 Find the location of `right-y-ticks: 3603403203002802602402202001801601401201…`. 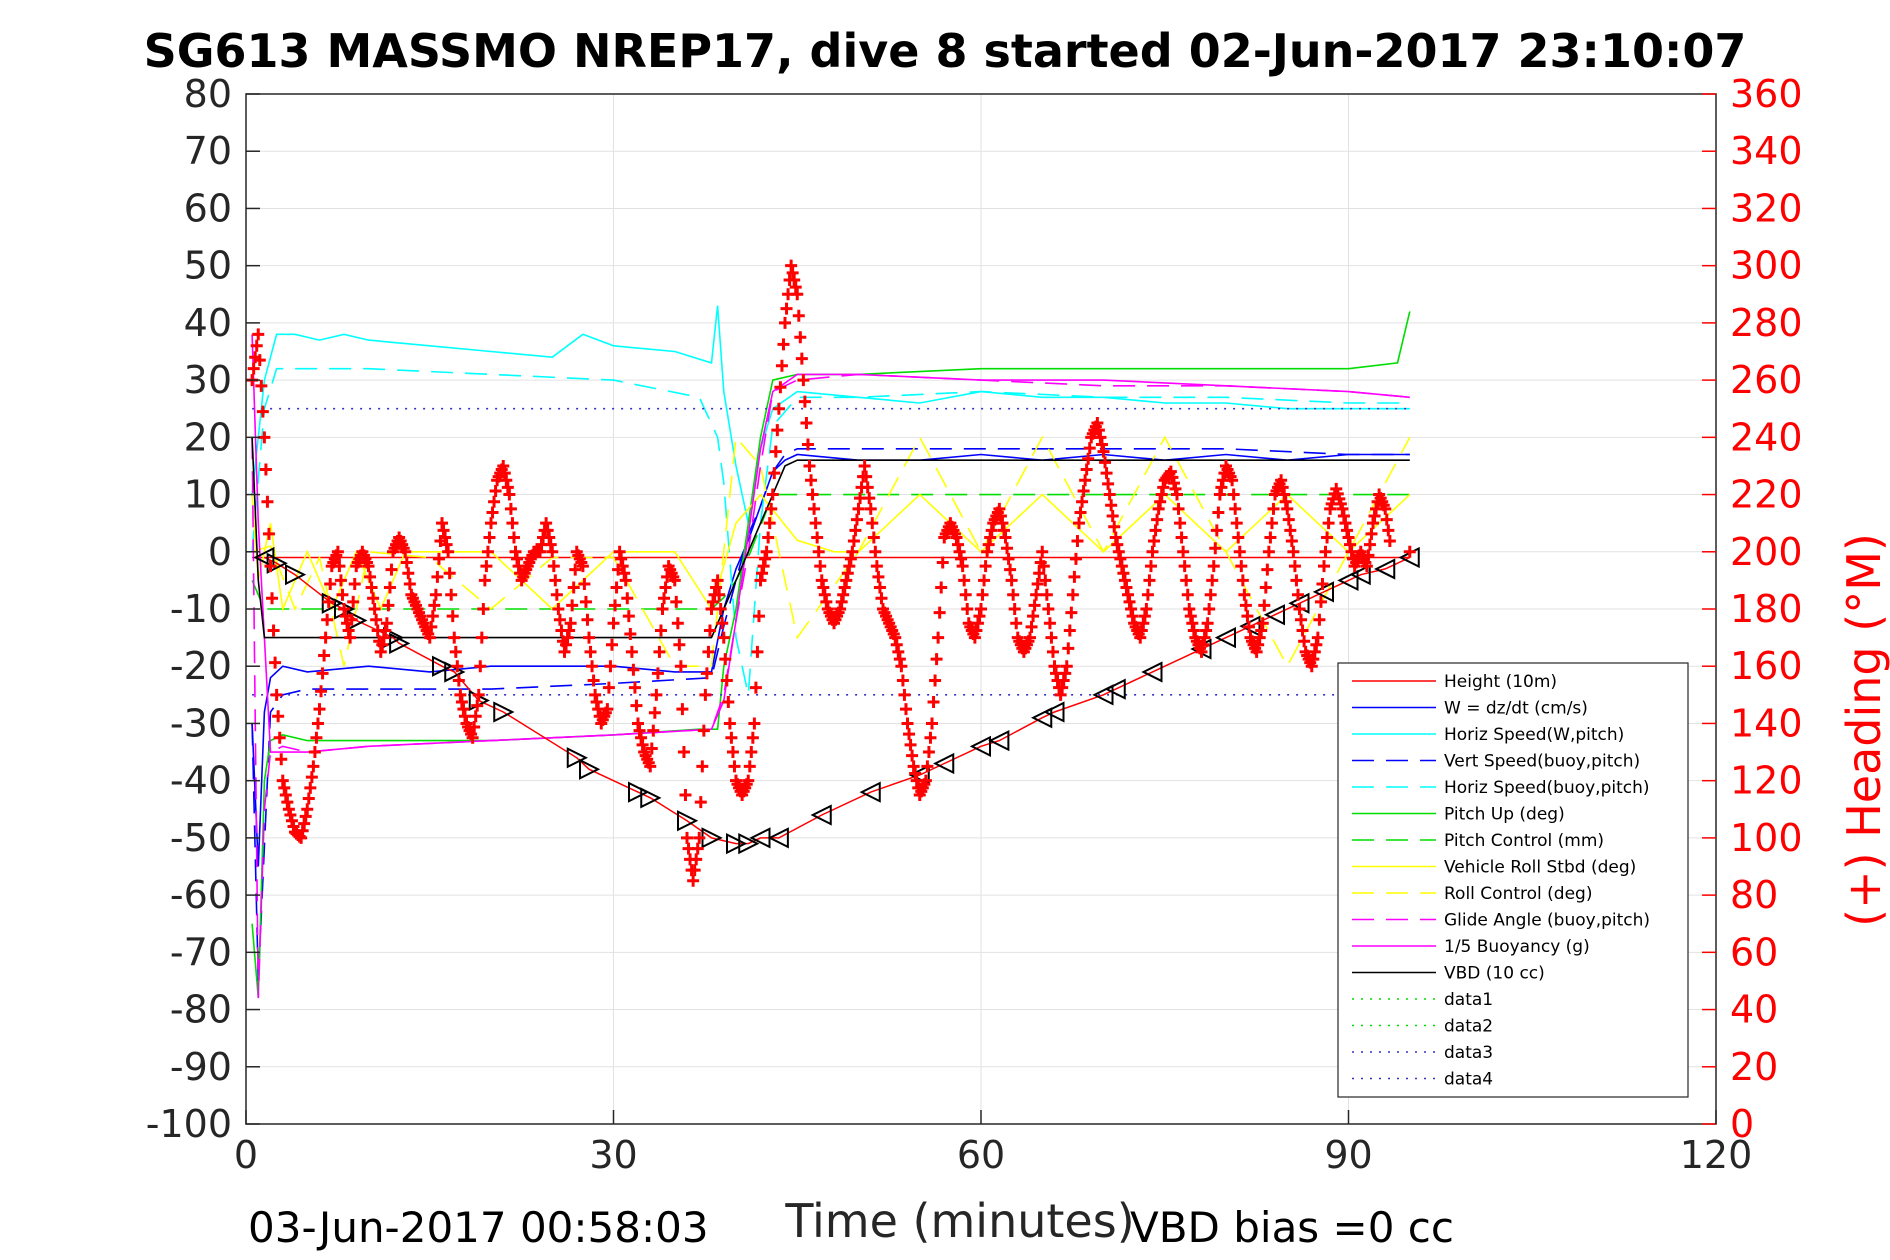

right-y-ticks: 3603403203002802602402202001801601401201… is located at coordinates (1752, 609).